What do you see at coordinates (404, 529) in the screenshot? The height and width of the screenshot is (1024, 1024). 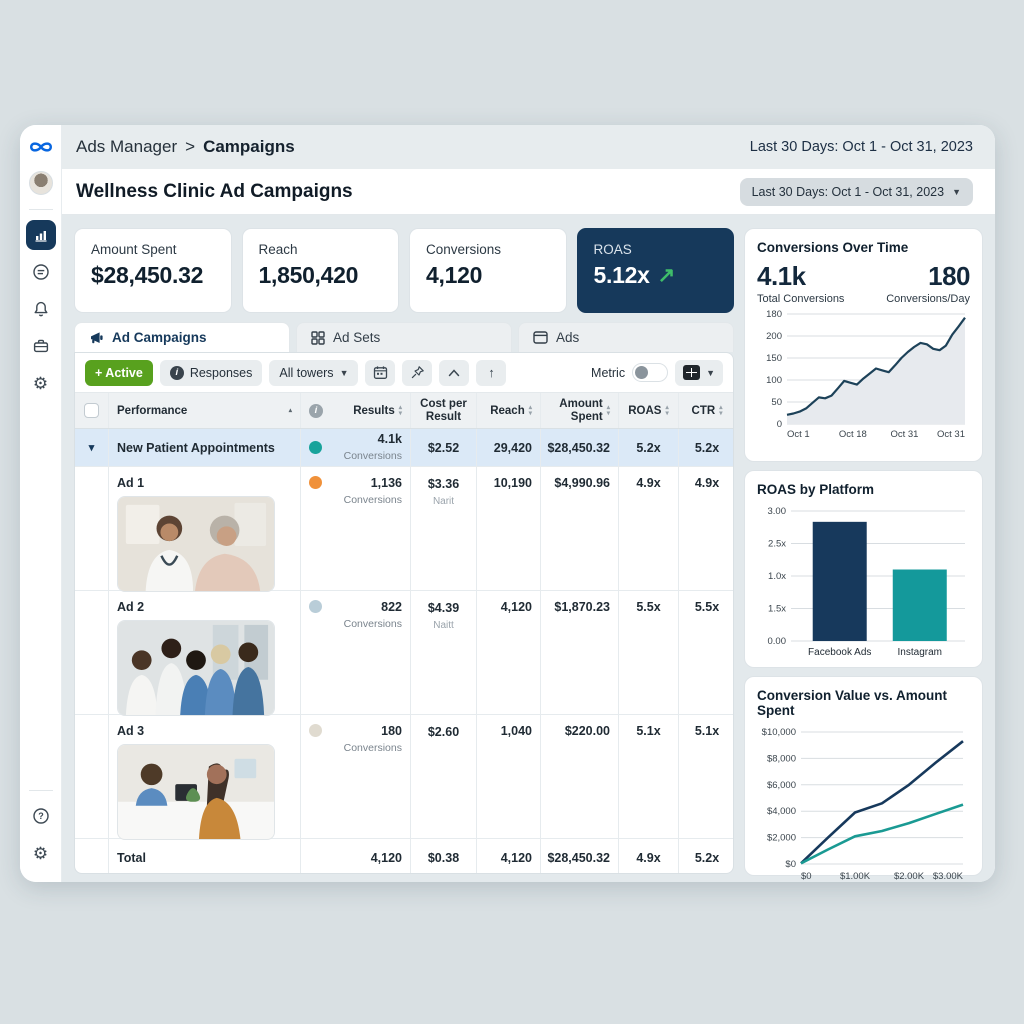 I see `ad-row-1: Ad 1 1,136 Conversions` at bounding box center [404, 529].